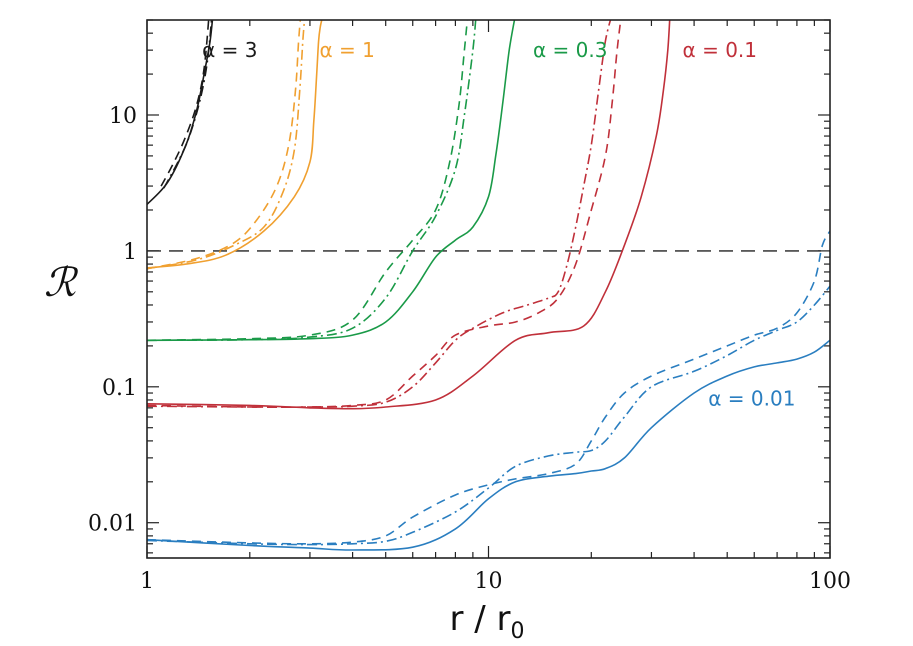 The height and width of the screenshot is (646, 913). What do you see at coordinates (119, 388) in the screenshot?
I see `y-tick-label: 0.1` at bounding box center [119, 388].